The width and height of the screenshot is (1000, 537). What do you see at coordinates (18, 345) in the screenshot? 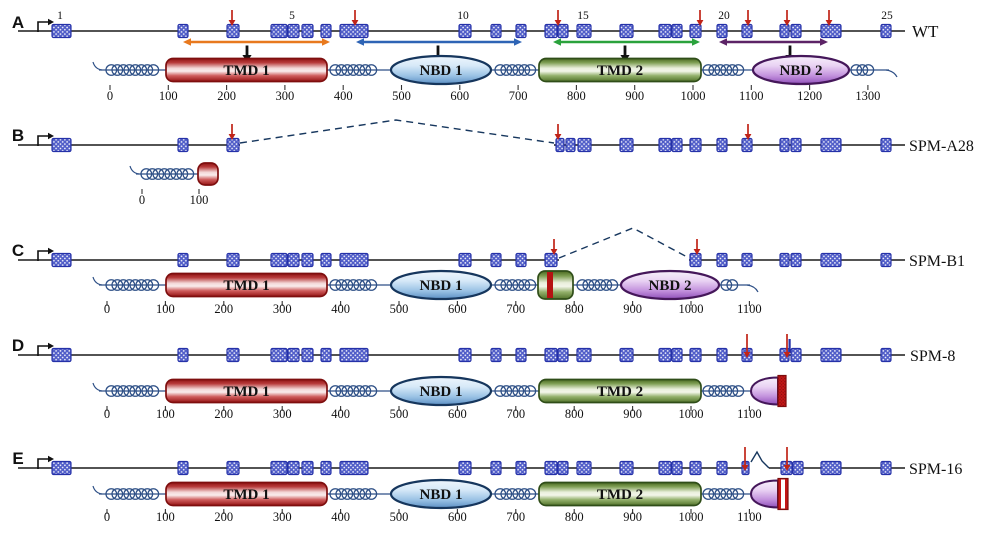
I see `panel-letter: D` at bounding box center [18, 345].